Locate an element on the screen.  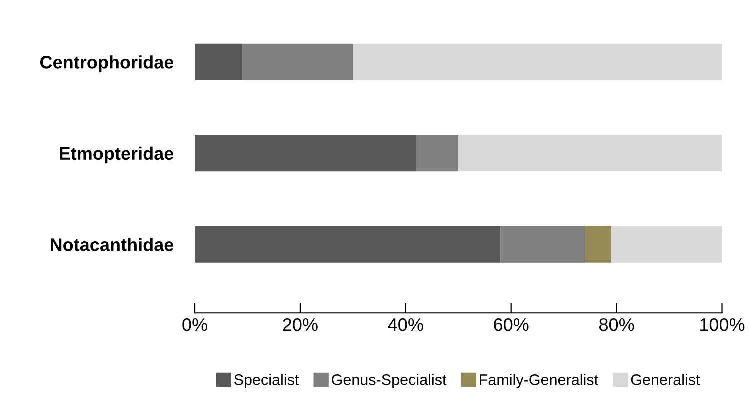
legend-label: Genus-Specialist is located at coordinates (389, 381).